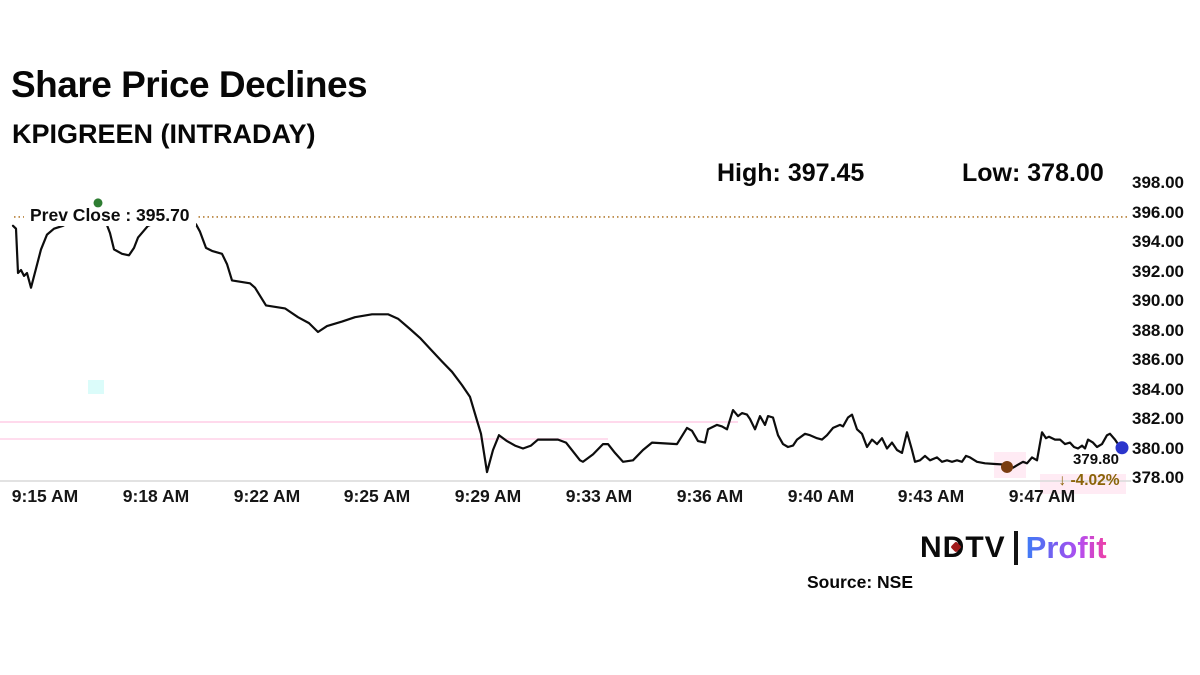 The height and width of the screenshot is (675, 1200). Describe the element at coordinates (267, 496) in the screenshot. I see `x-axis-tick-label: 9:22 AM` at that location.